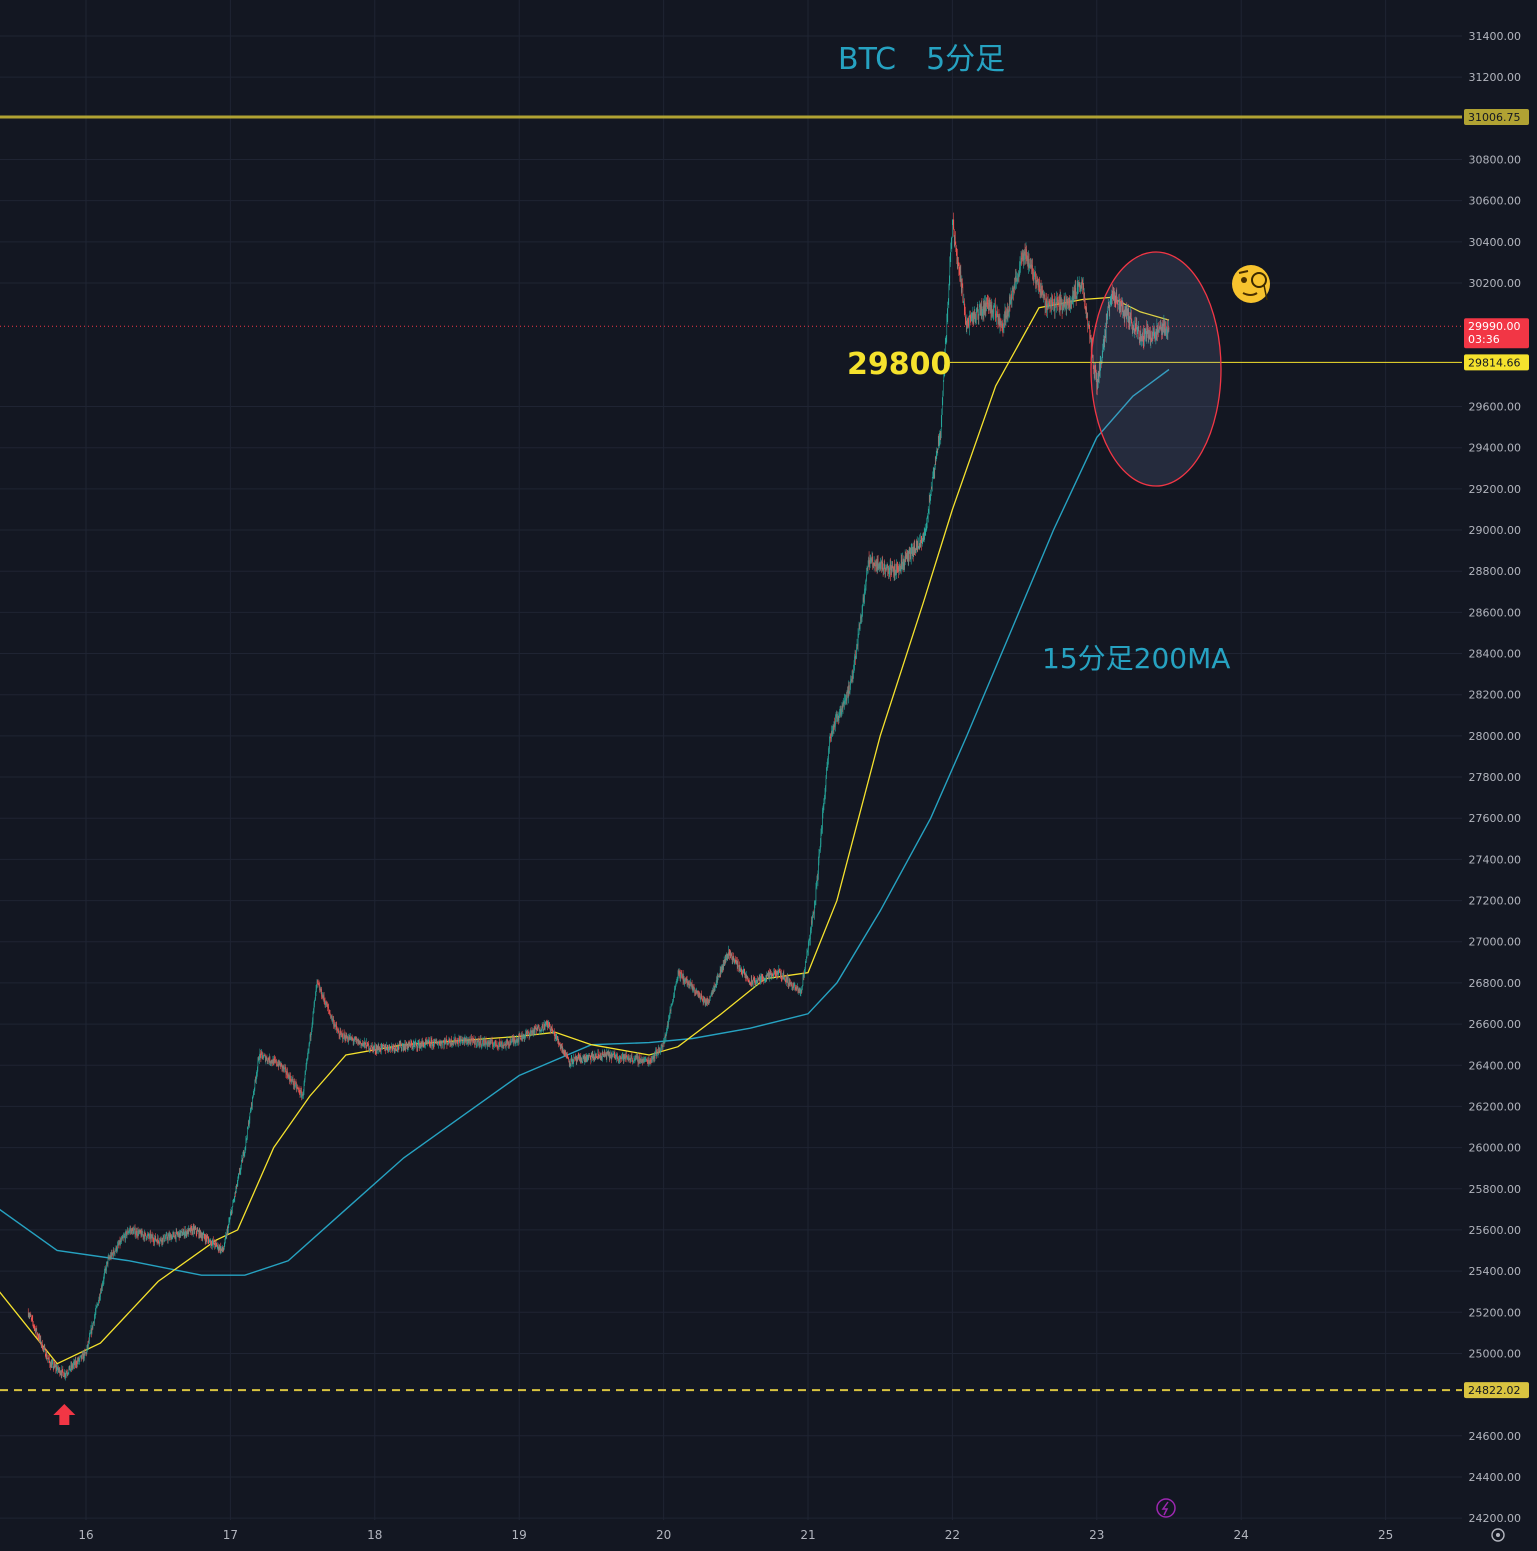 This screenshot has height=1551, width=1537. What do you see at coordinates (1385, 1535) in the screenshot?
I see `x-tick-label: 25` at bounding box center [1385, 1535].